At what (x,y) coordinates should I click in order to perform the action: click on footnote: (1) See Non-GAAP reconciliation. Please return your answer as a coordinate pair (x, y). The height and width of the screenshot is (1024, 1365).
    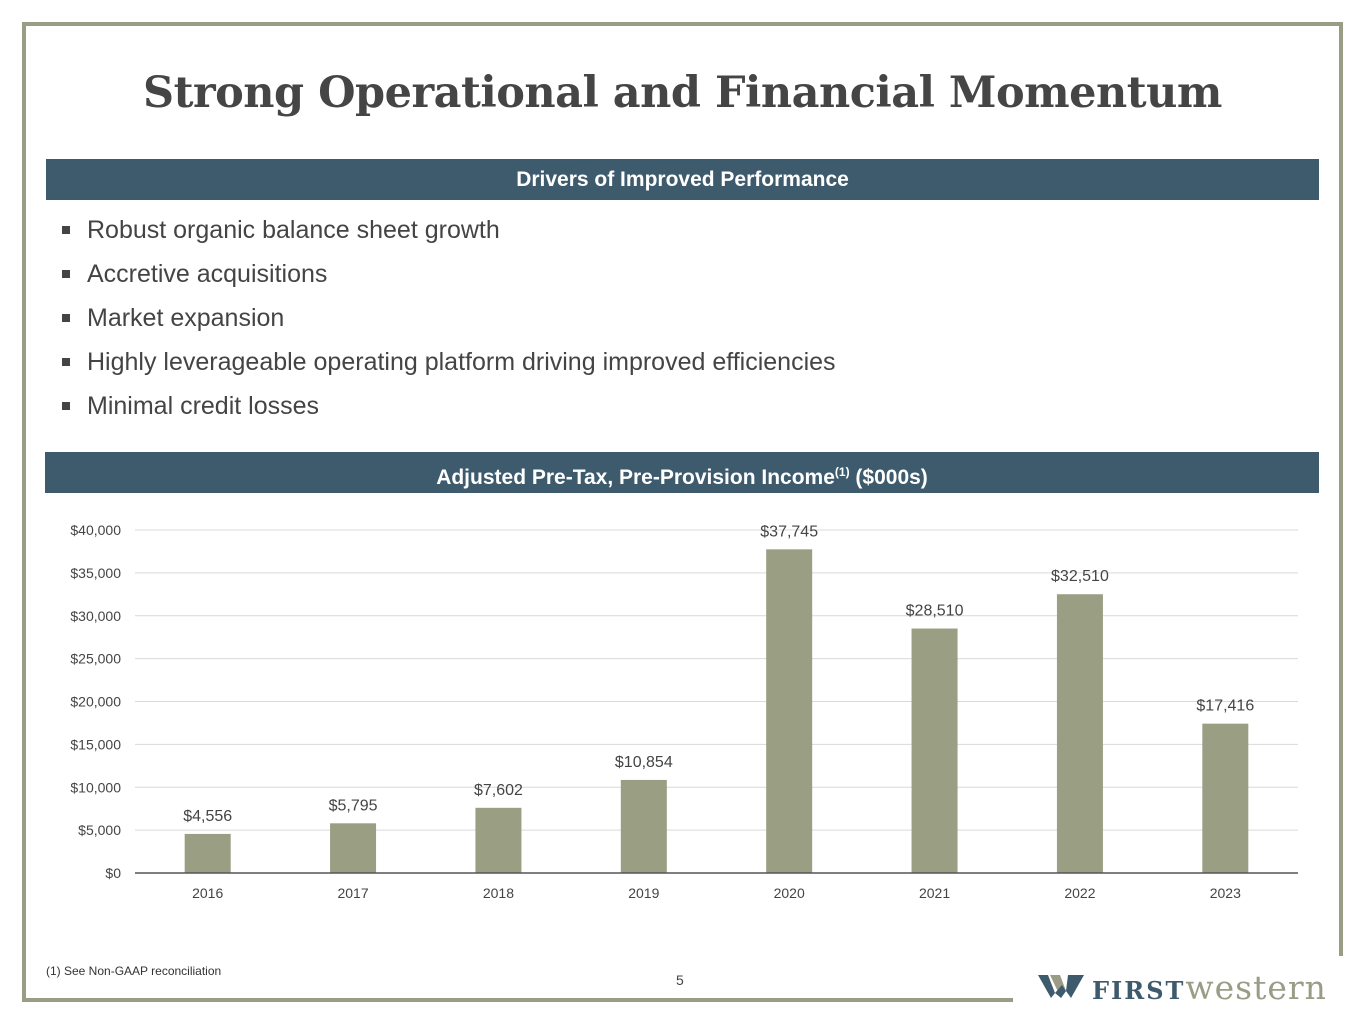
    Looking at the image, I should click on (134, 971).